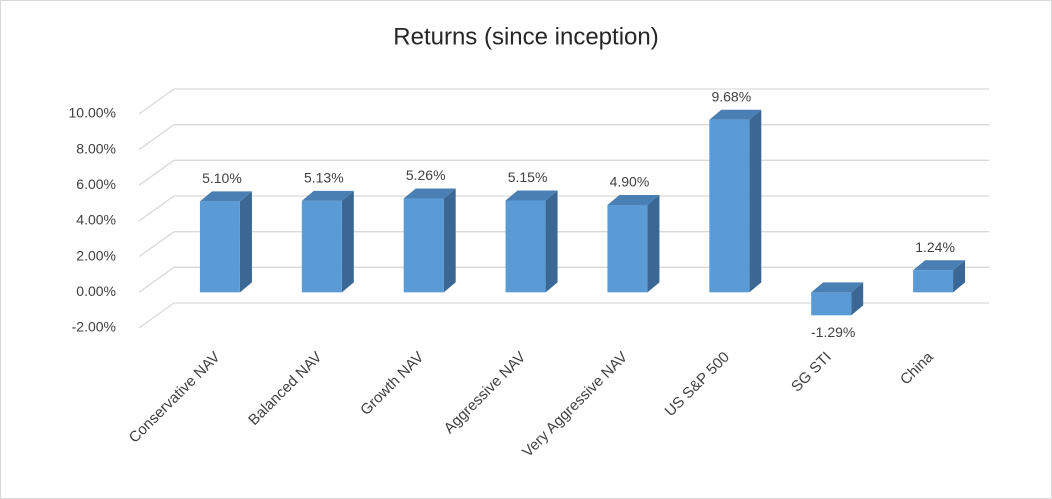 The image size is (1052, 499). I want to click on data-label: 4.90%, so click(630, 182).